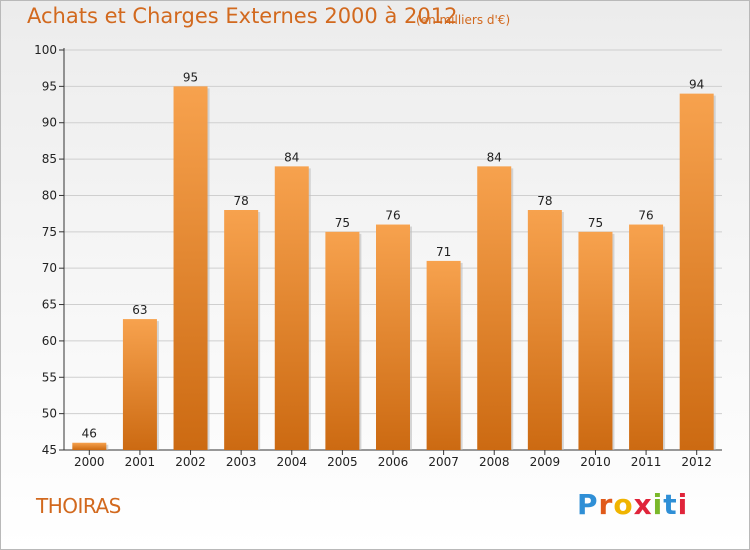 The height and width of the screenshot is (550, 750). Describe the element at coordinates (595, 462) in the screenshot. I see `x-tick-label: 2010` at that location.